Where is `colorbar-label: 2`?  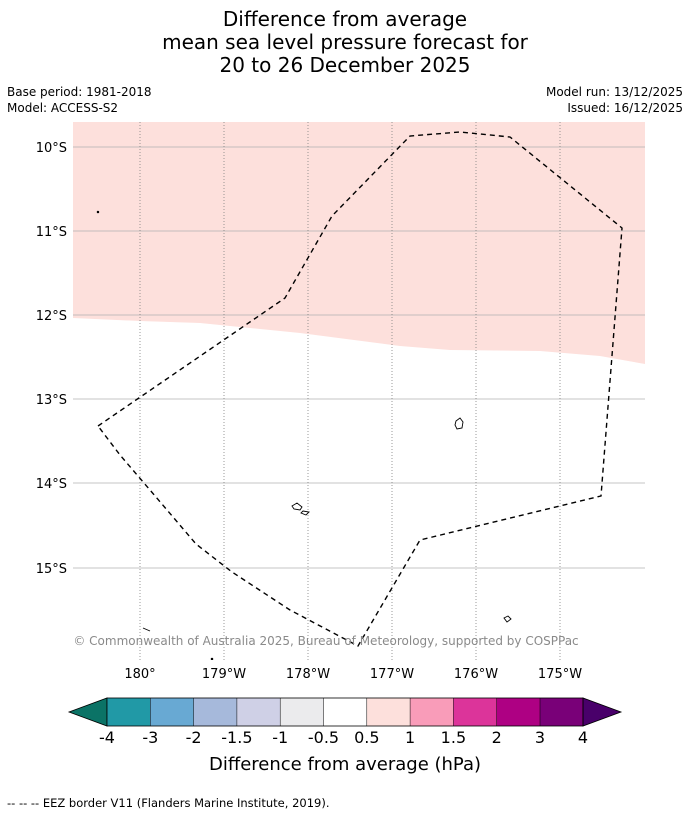
colorbar-label: 2 is located at coordinates (497, 737).